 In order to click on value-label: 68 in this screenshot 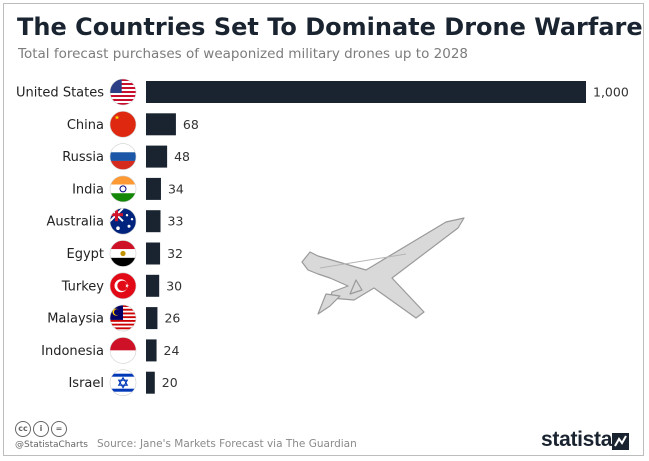, I will do `click(191, 124)`.